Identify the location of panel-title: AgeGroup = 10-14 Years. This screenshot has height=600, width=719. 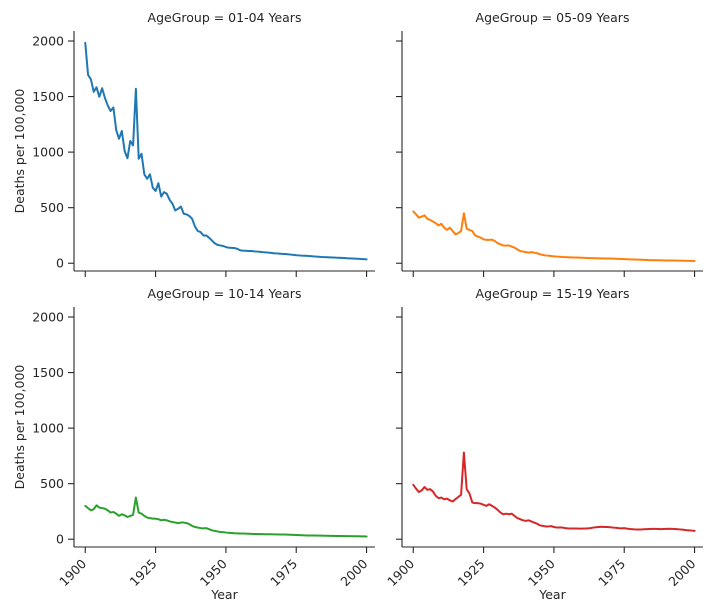
(225, 293).